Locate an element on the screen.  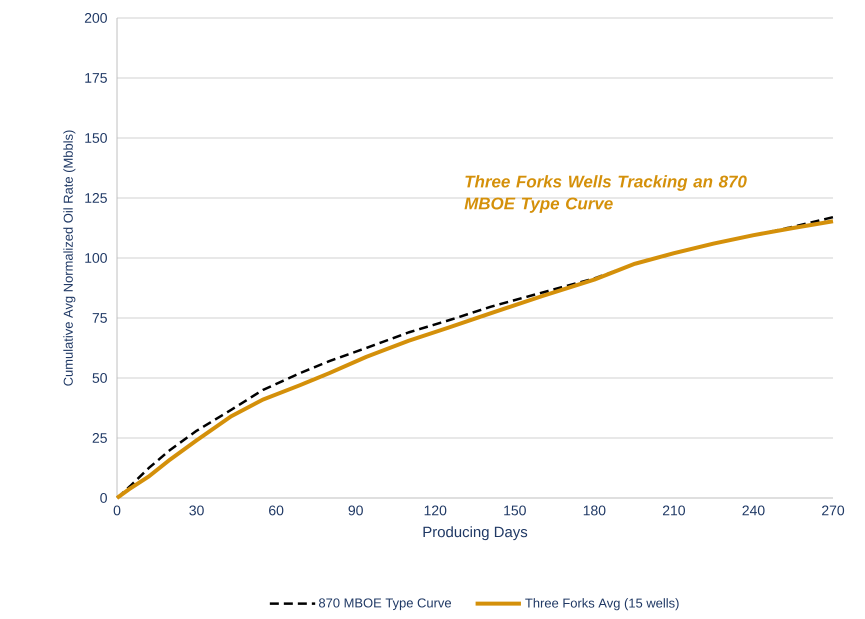
x-tick-label: 150 is located at coordinates (515, 510).